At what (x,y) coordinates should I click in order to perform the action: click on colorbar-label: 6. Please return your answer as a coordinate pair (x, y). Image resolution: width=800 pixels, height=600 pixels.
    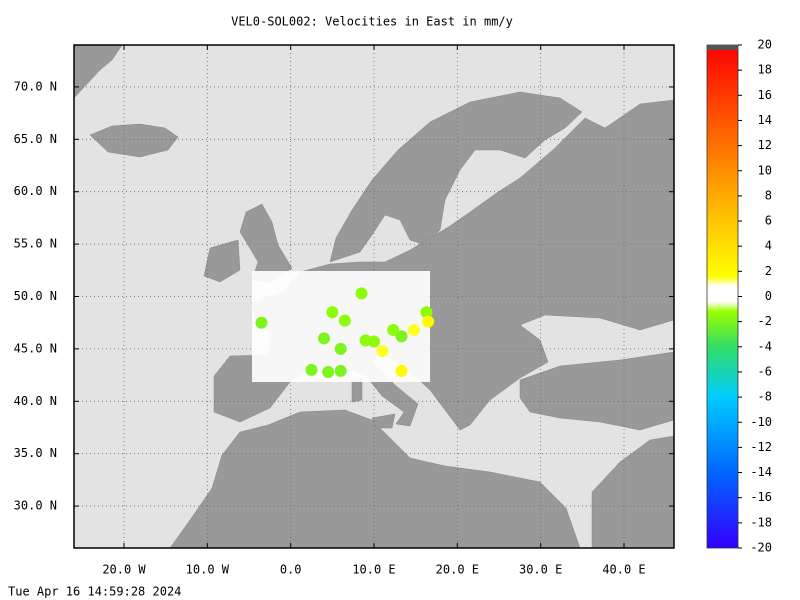
    Looking at the image, I should click on (768, 221).